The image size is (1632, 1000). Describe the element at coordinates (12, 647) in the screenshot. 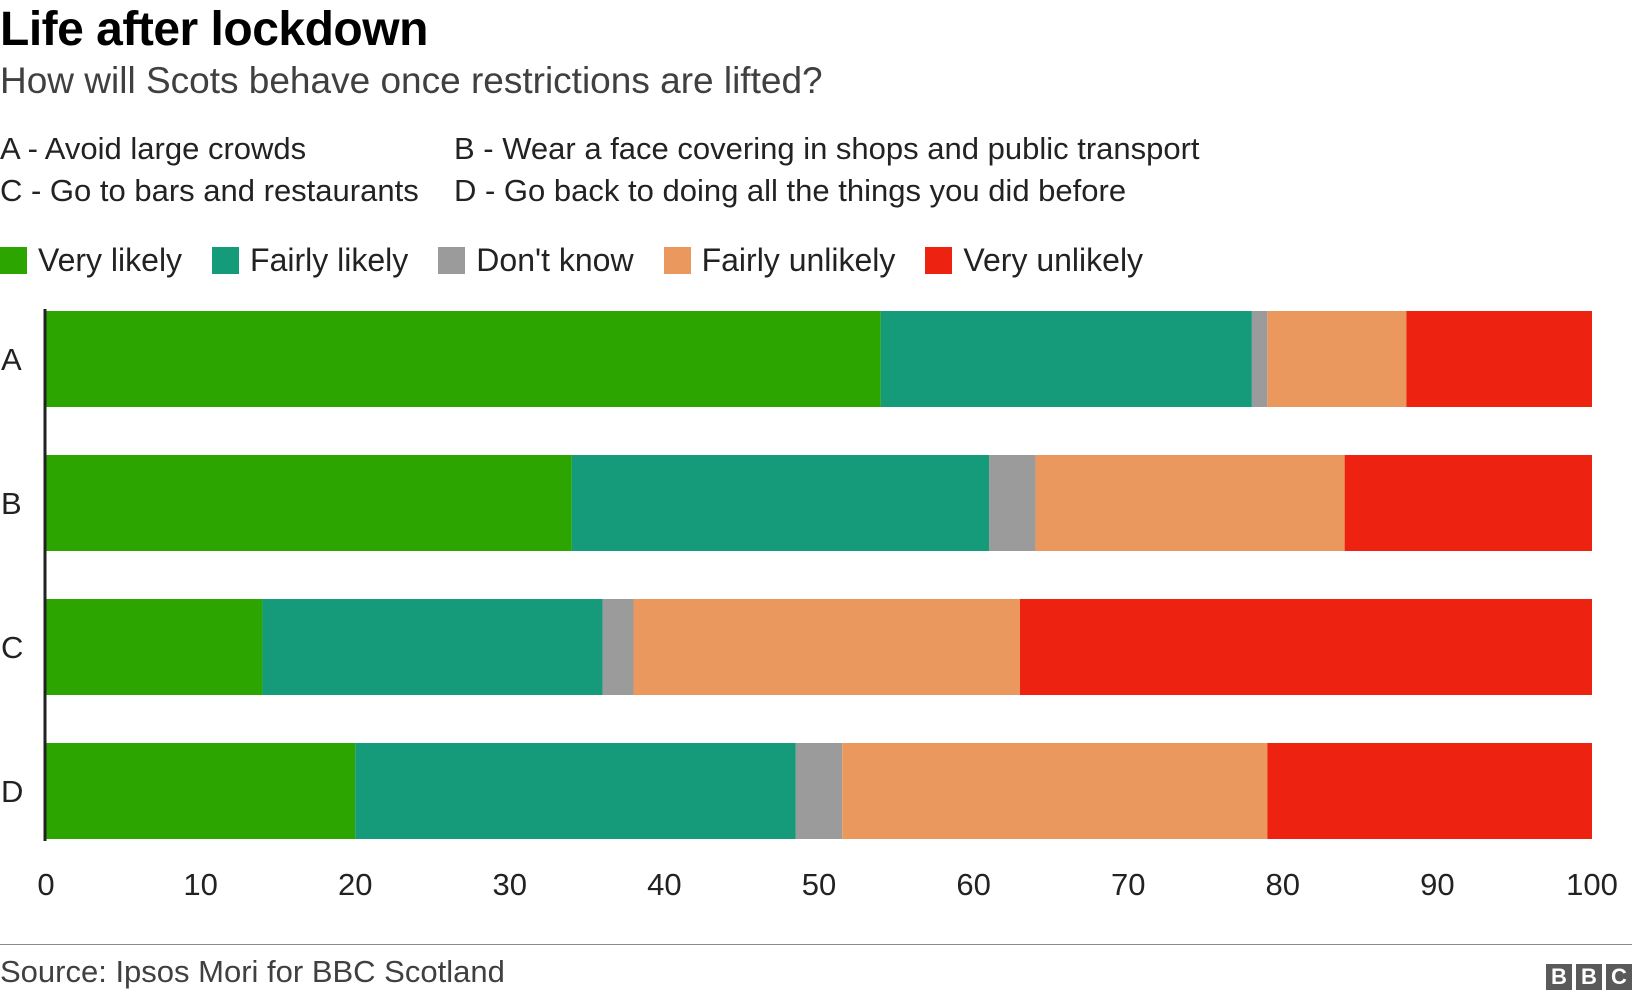

I see `category-label: C` at that location.